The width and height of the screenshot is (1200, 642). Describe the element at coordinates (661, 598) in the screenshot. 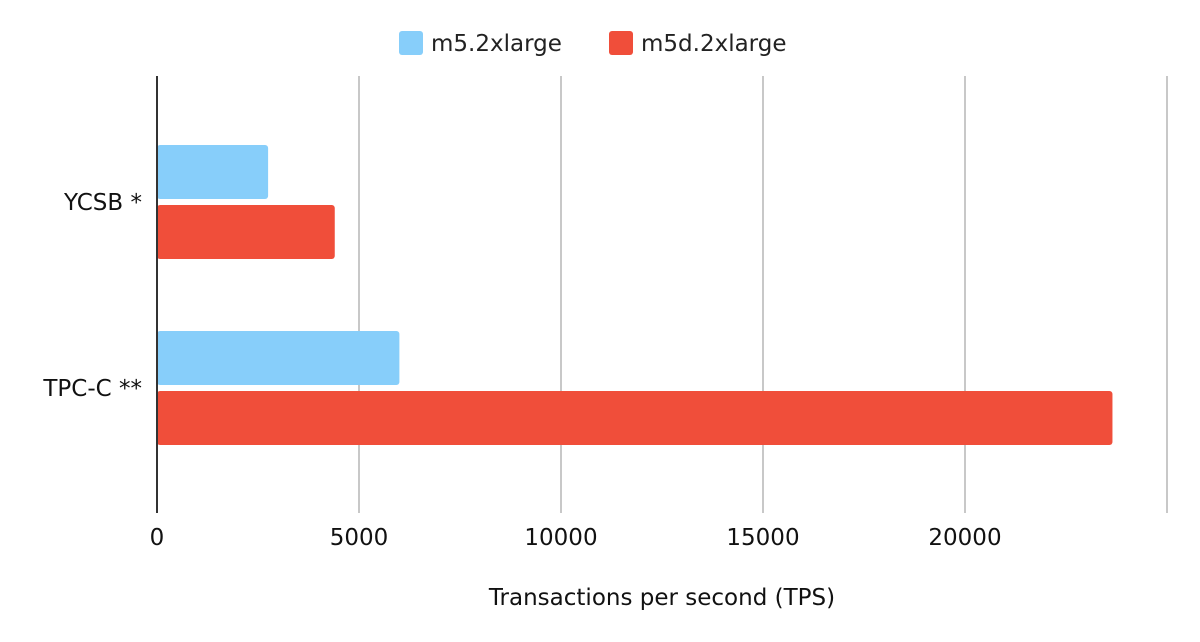

I see `x-axis-title: Transactions per second (TPS)` at that location.